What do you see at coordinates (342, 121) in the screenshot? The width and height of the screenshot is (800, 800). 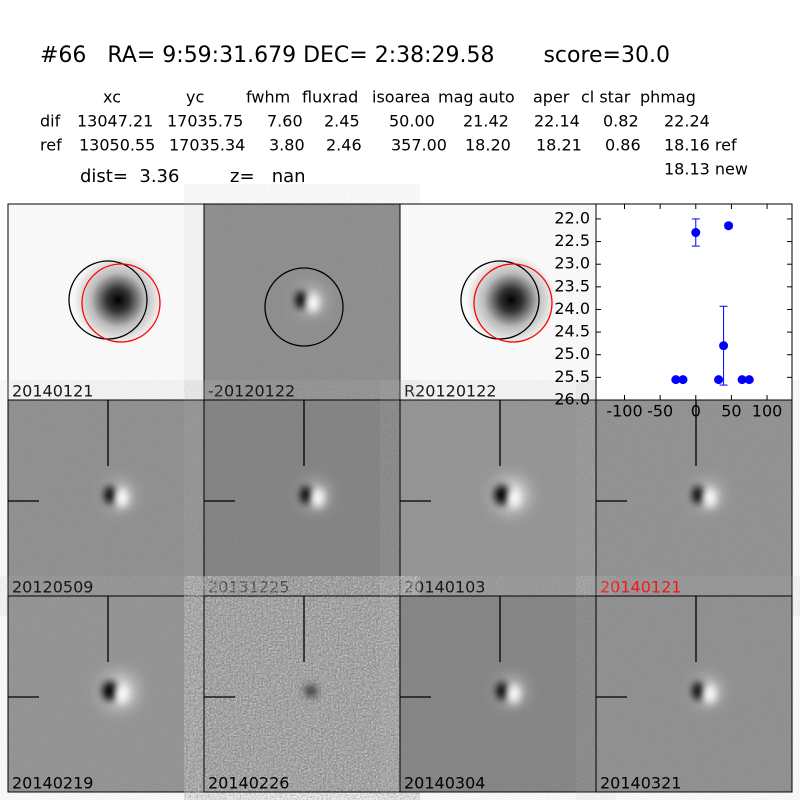 I see `table-cell: 2.45` at bounding box center [342, 121].